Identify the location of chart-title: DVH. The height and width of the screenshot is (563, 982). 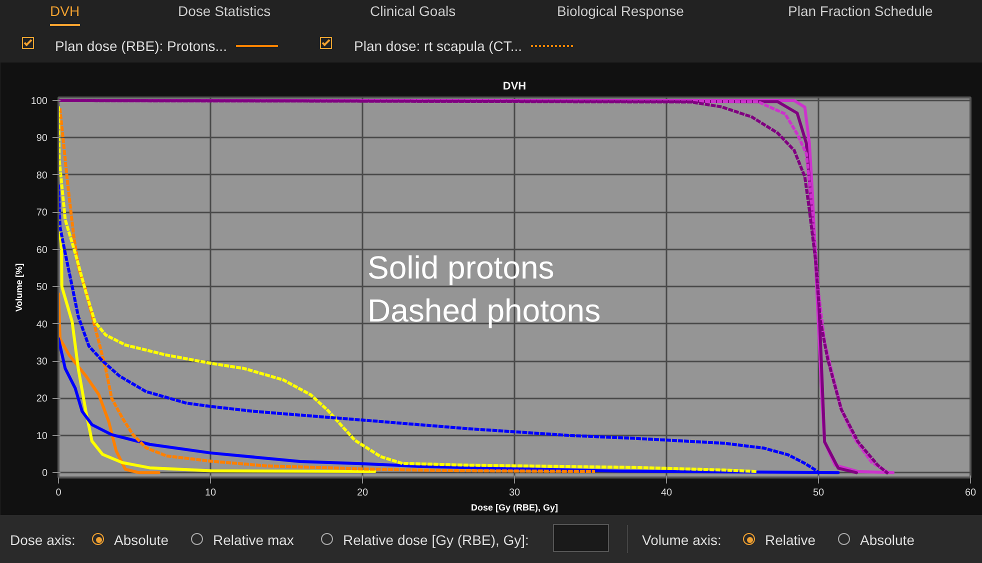
(514, 86).